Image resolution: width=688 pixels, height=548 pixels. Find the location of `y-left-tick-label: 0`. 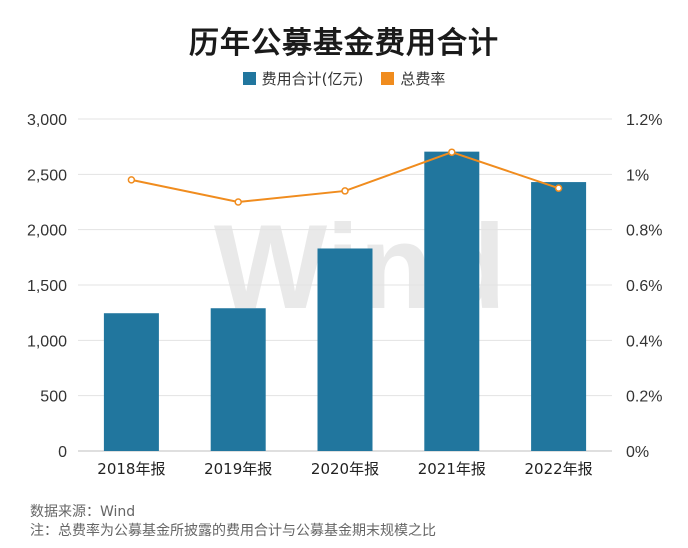

y-left-tick-label: 0 is located at coordinates (62, 452).